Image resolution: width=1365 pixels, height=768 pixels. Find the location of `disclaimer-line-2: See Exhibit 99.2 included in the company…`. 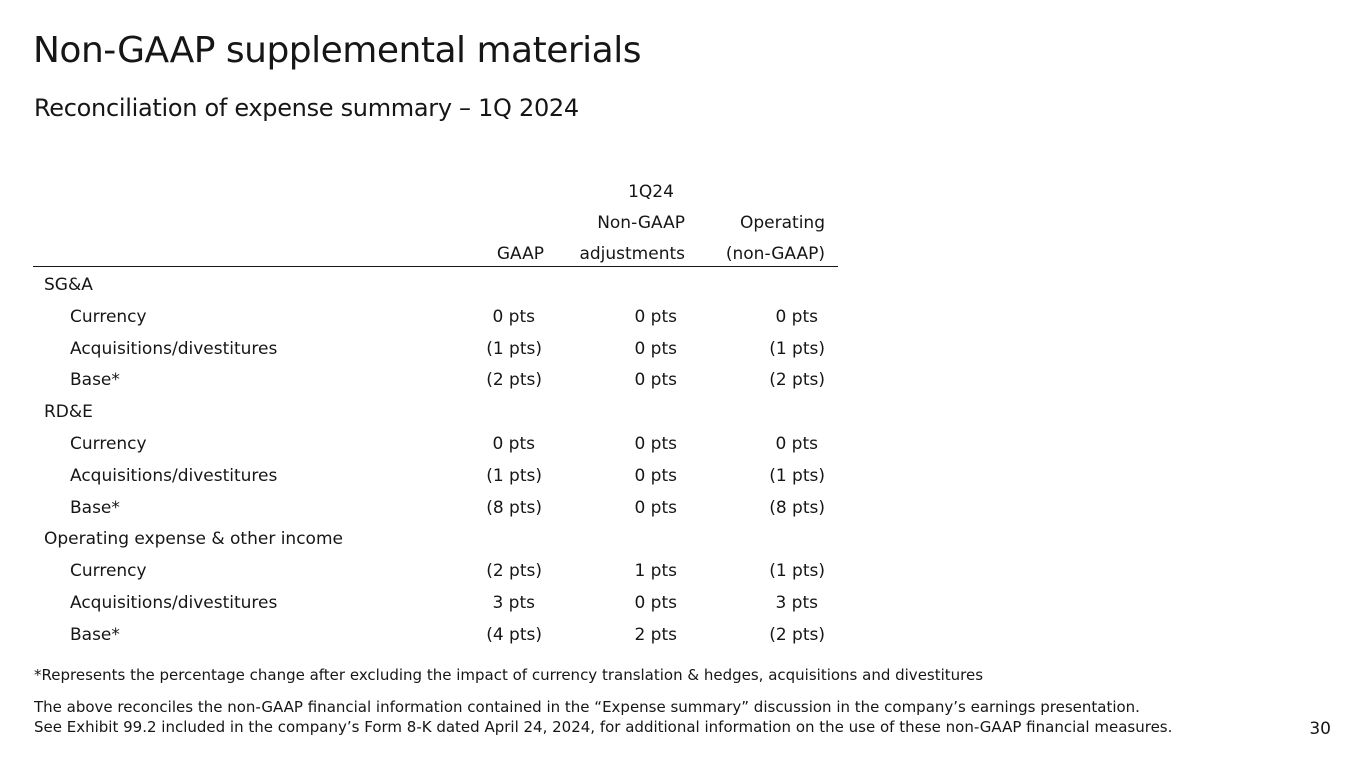

disclaimer-line-2: See Exhibit 99.2 included in the company… is located at coordinates (603, 727).